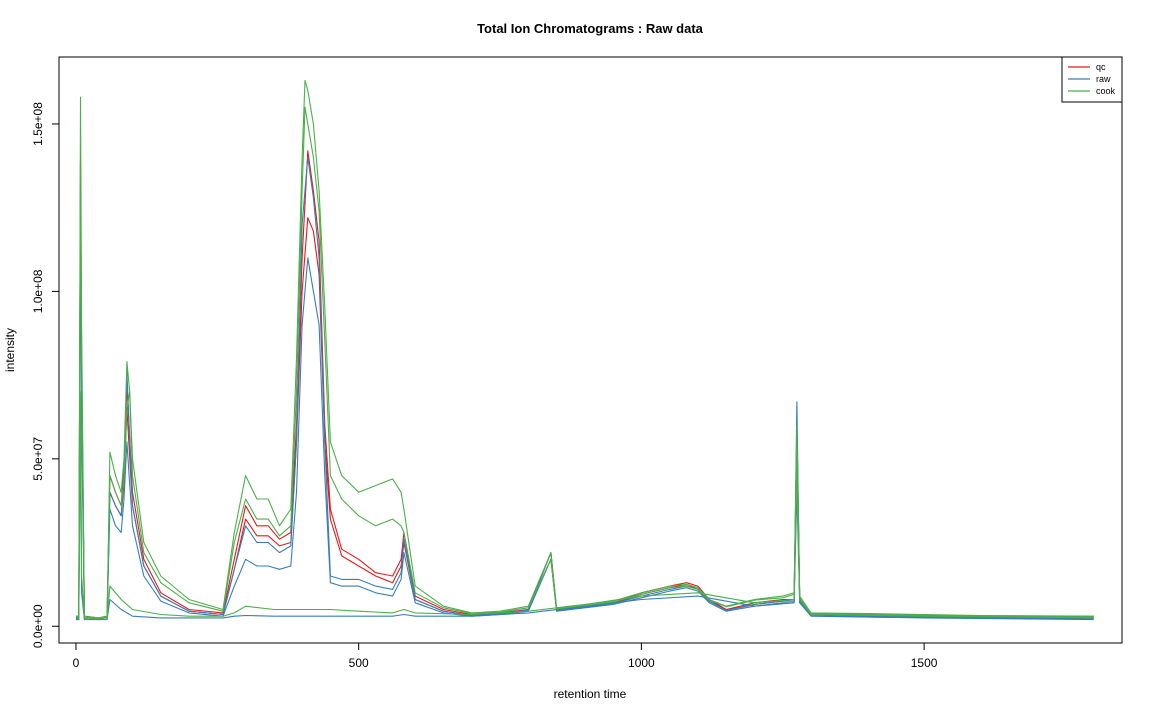 Image resolution: width=1150 pixels, height=716 pixels. Describe the element at coordinates (1092, 79) in the screenshot. I see `legend: qc raw cook` at that location.